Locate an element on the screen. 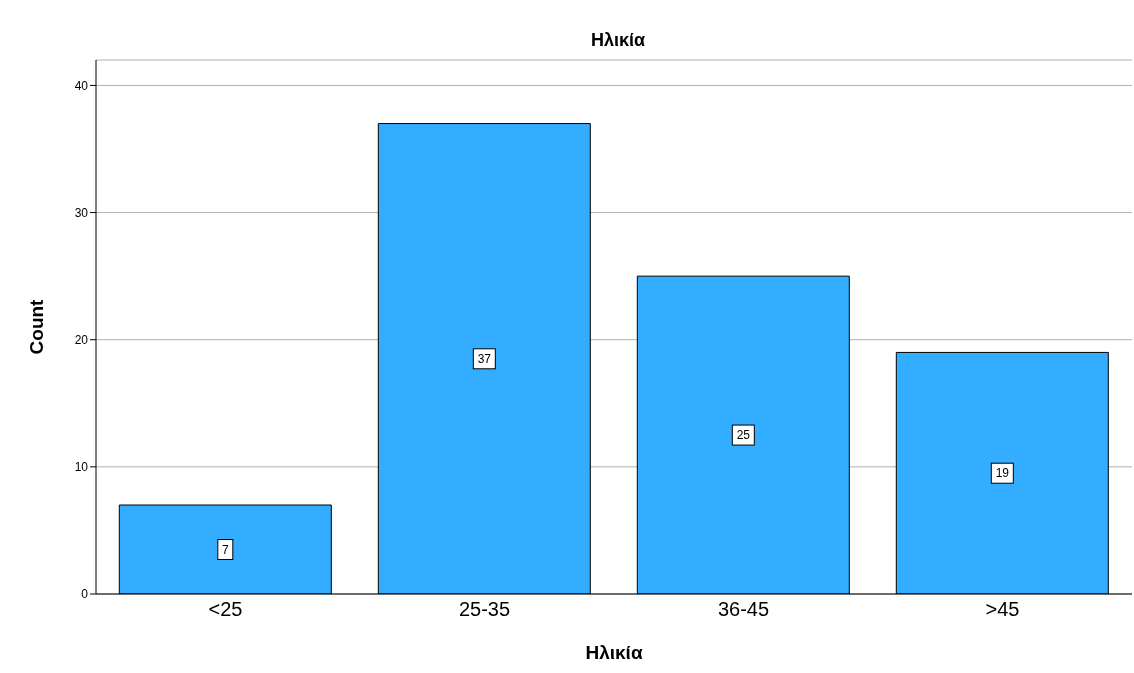 This screenshot has height=673, width=1134. x-tick-label: 25-35 is located at coordinates (484, 609).